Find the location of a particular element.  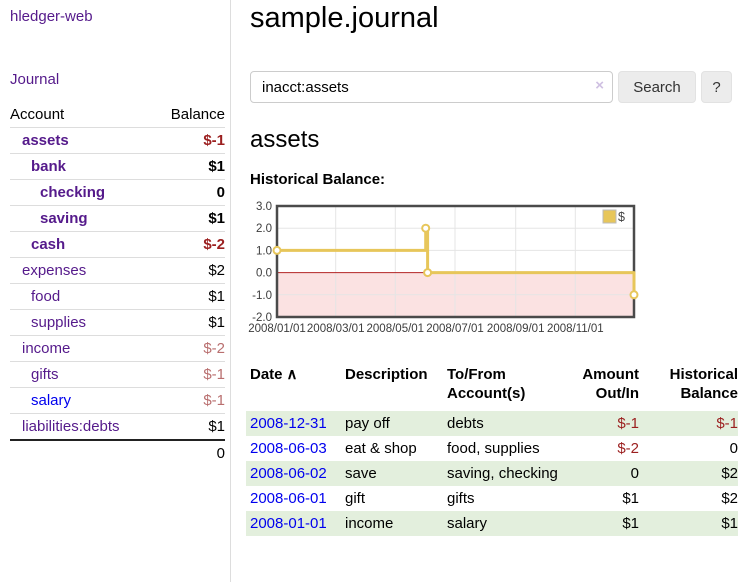

transaction-amount: $1 is located at coordinates (630, 523).